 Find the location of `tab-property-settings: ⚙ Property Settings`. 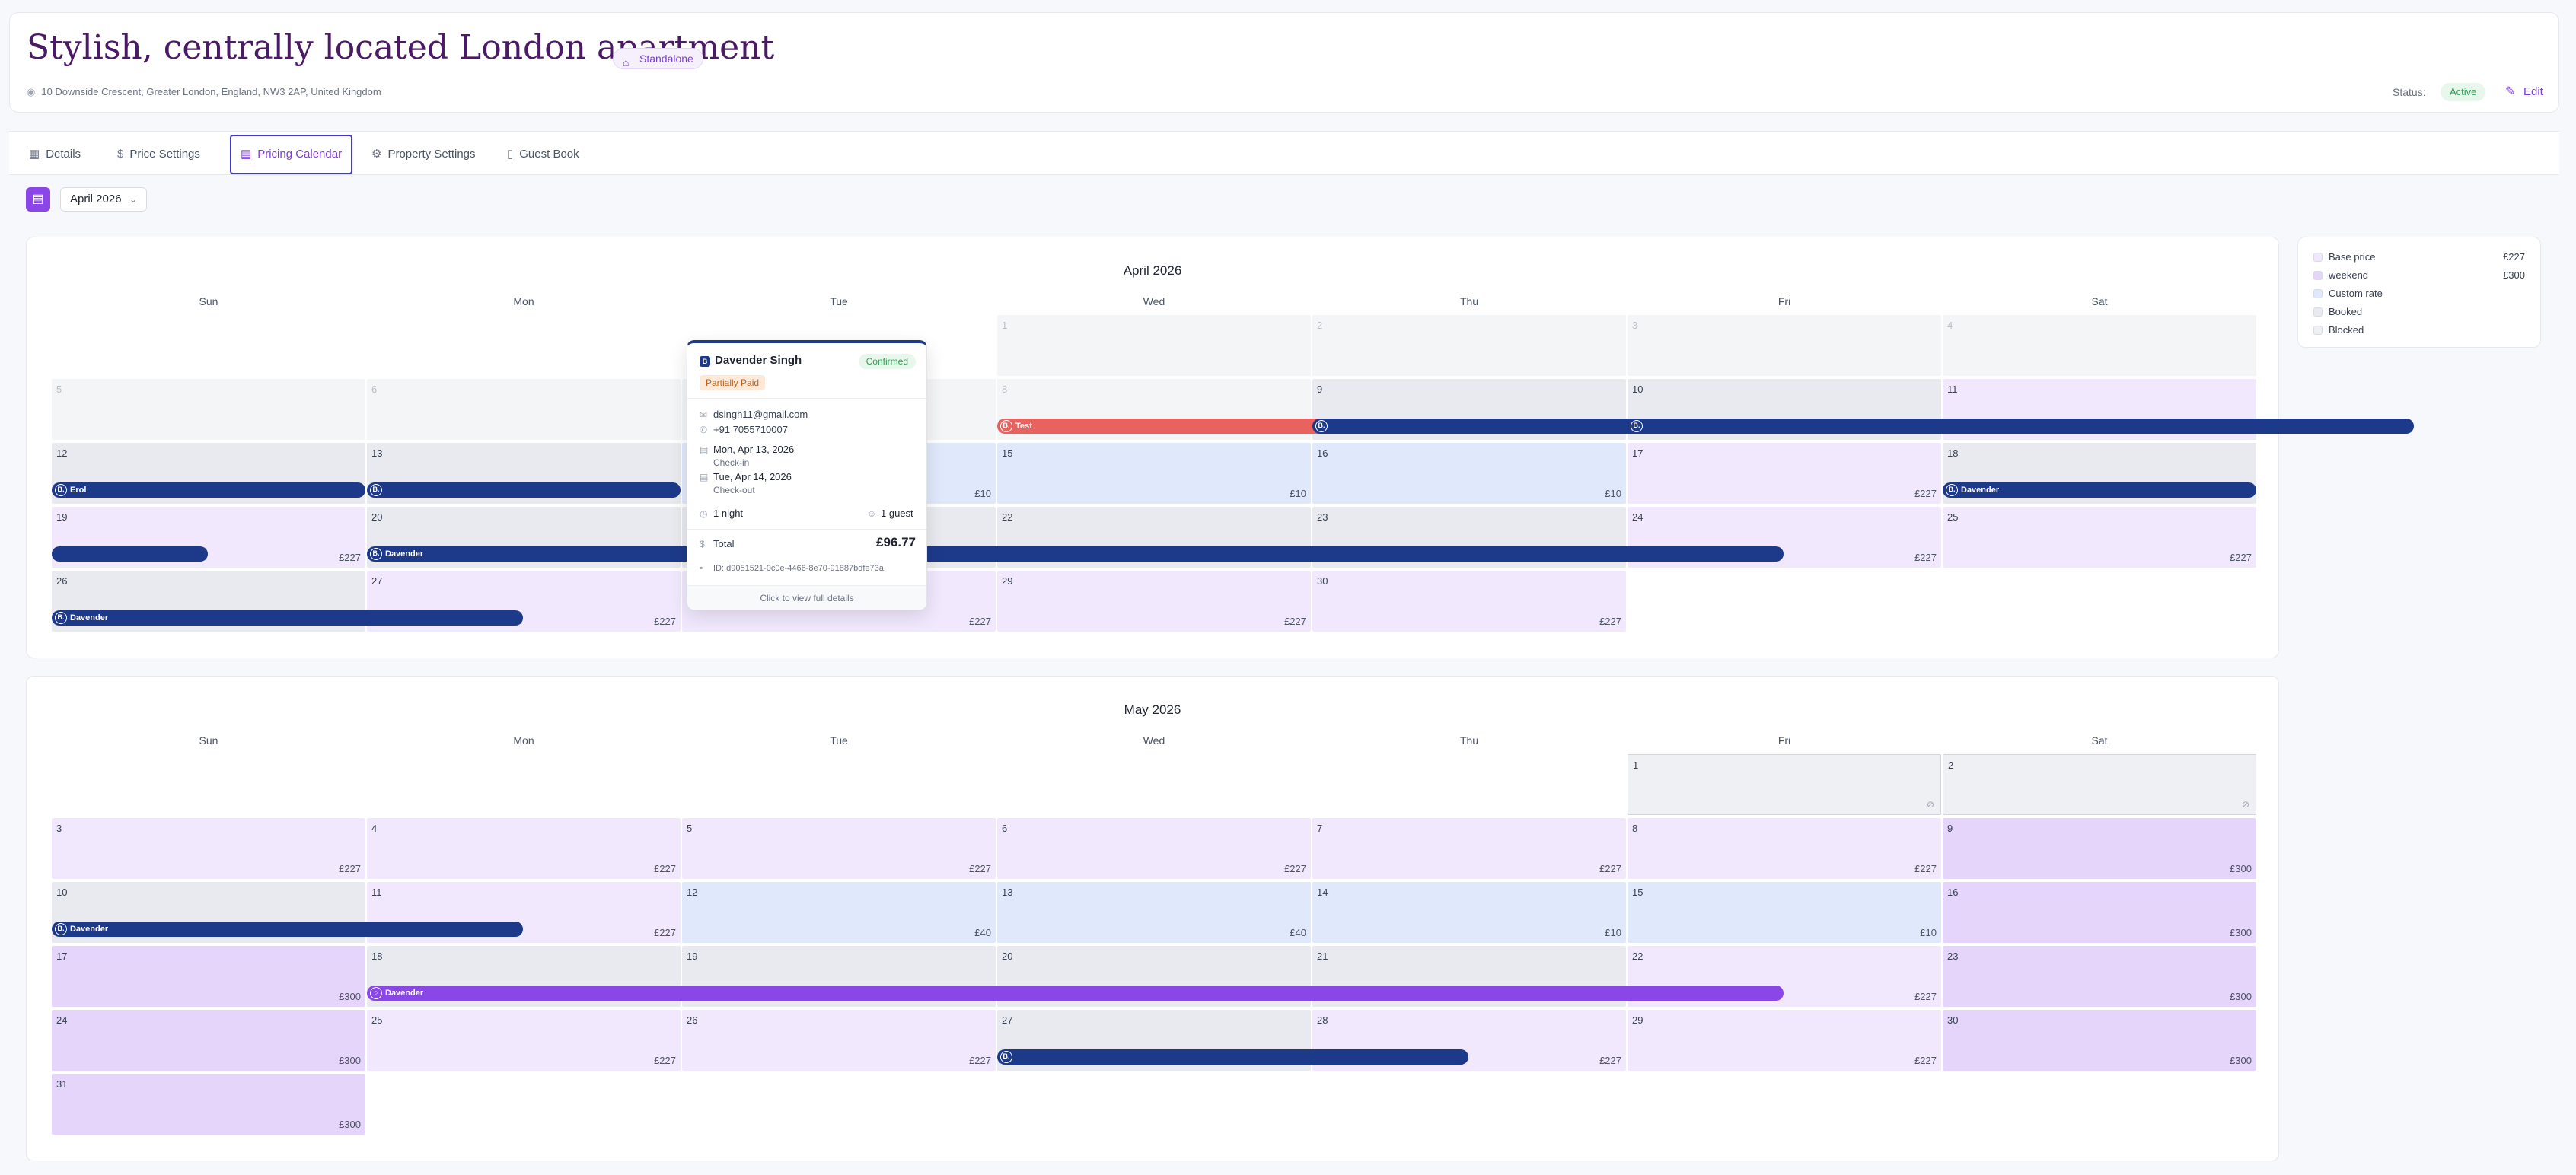

tab-property-settings: ⚙ Property Settings is located at coordinates (423, 155).